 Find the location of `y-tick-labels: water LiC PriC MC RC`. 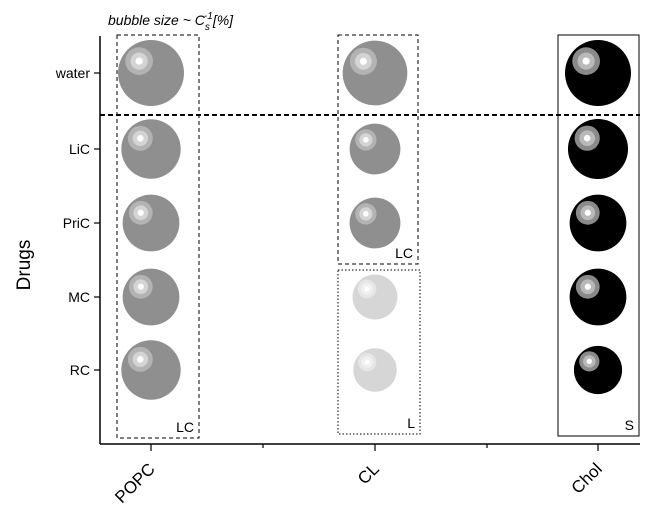

y-tick-labels: water LiC PriC MC RC is located at coordinates (73, 221).